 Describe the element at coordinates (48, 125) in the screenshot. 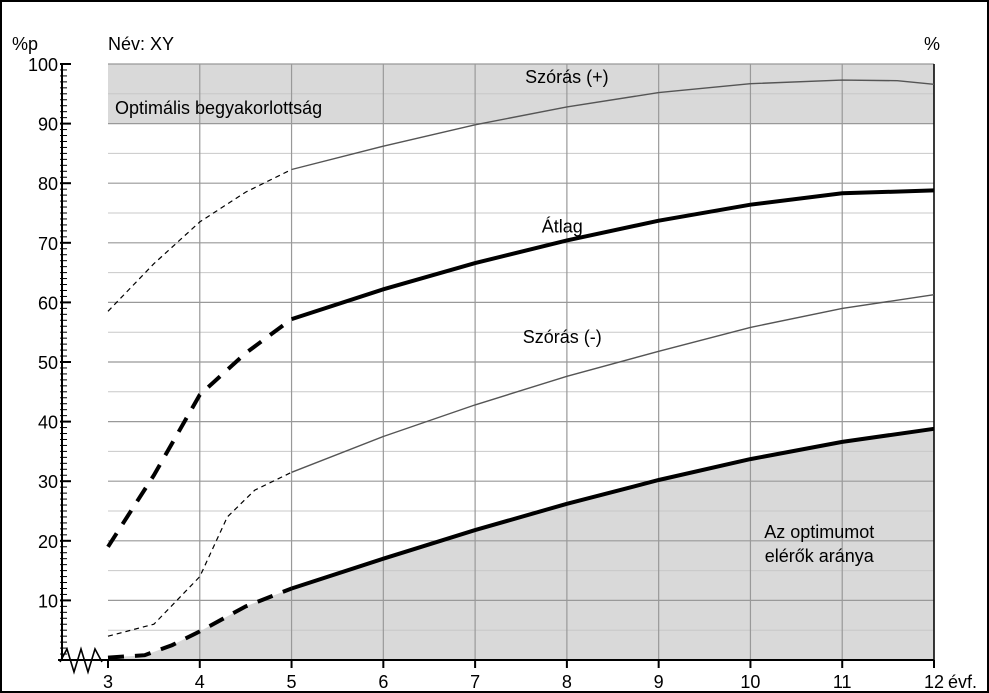

I see `y-tick-label: 90` at that location.